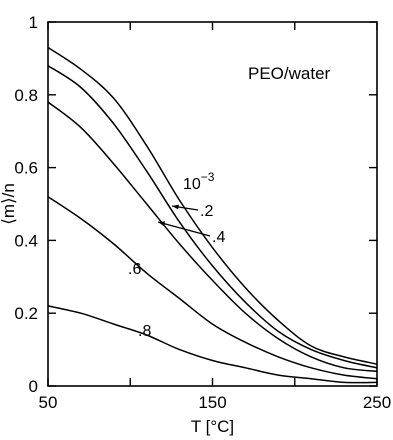  What do you see at coordinates (26, 313) in the screenshot?
I see `y-tick-label: 0.2` at bounding box center [26, 313].